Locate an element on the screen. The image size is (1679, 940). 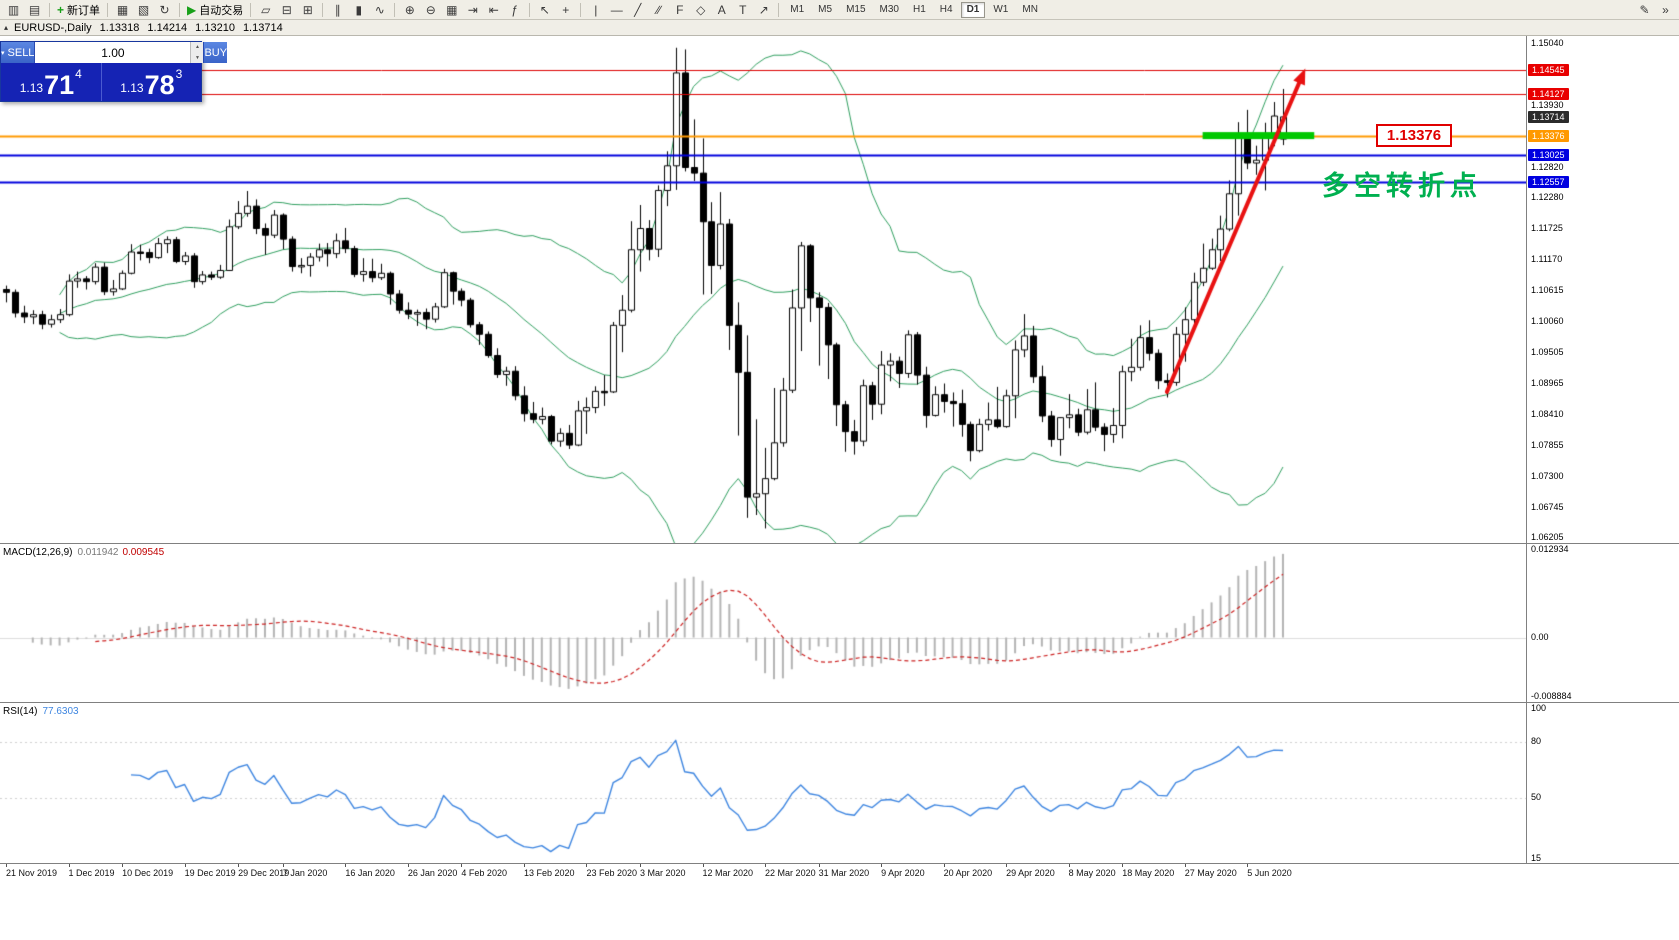
arrow-tool-icon: ↗ is located at coordinates (763, 10).